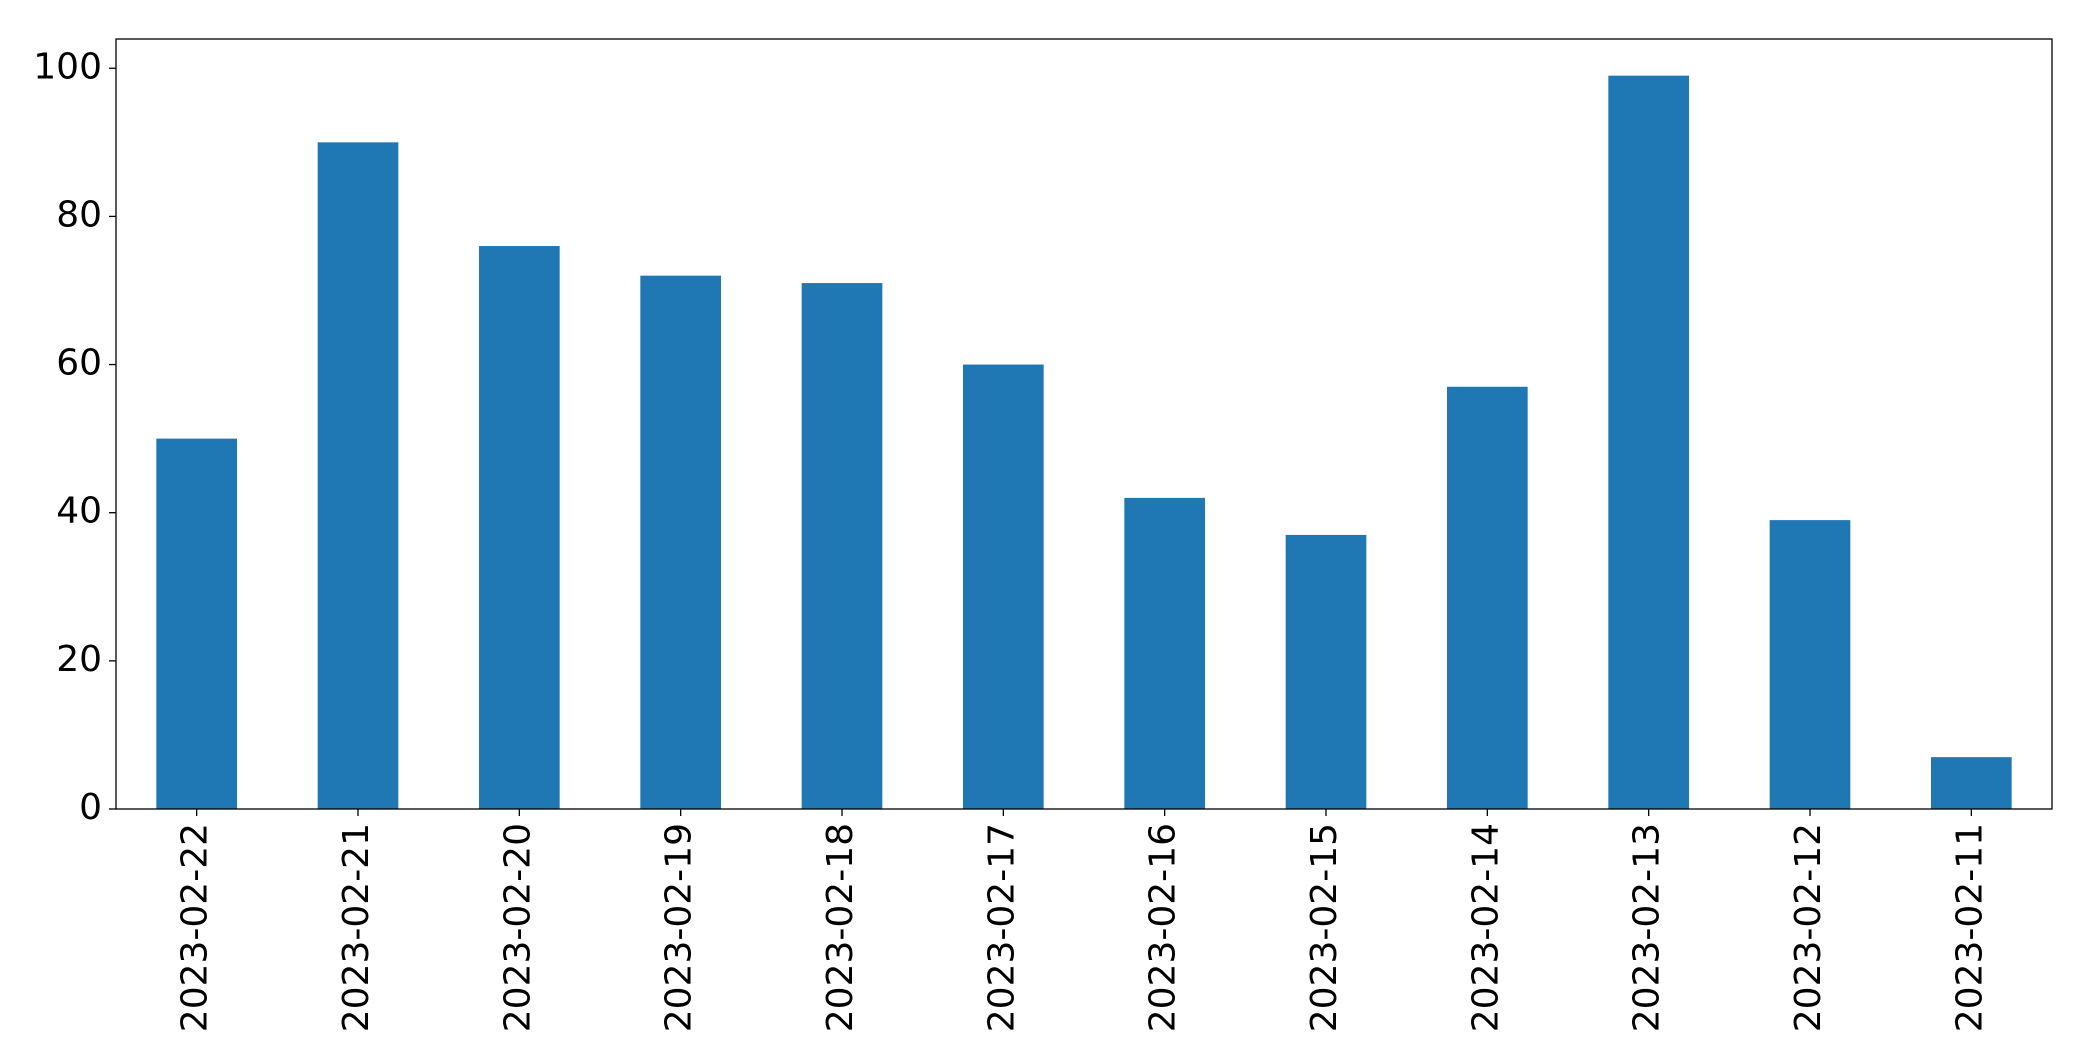 The image size is (2093, 1061). Describe the element at coordinates (195, 927) in the screenshot. I see `x-tick-label: 2023-02-22` at that location.